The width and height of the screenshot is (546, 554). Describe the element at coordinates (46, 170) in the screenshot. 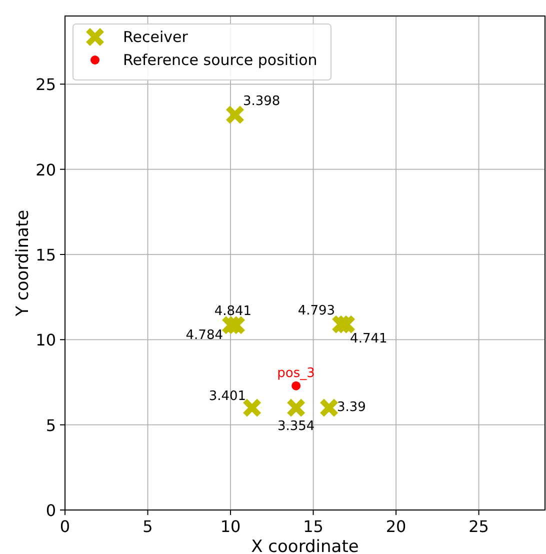

I see `y-tick-label: 20` at that location.